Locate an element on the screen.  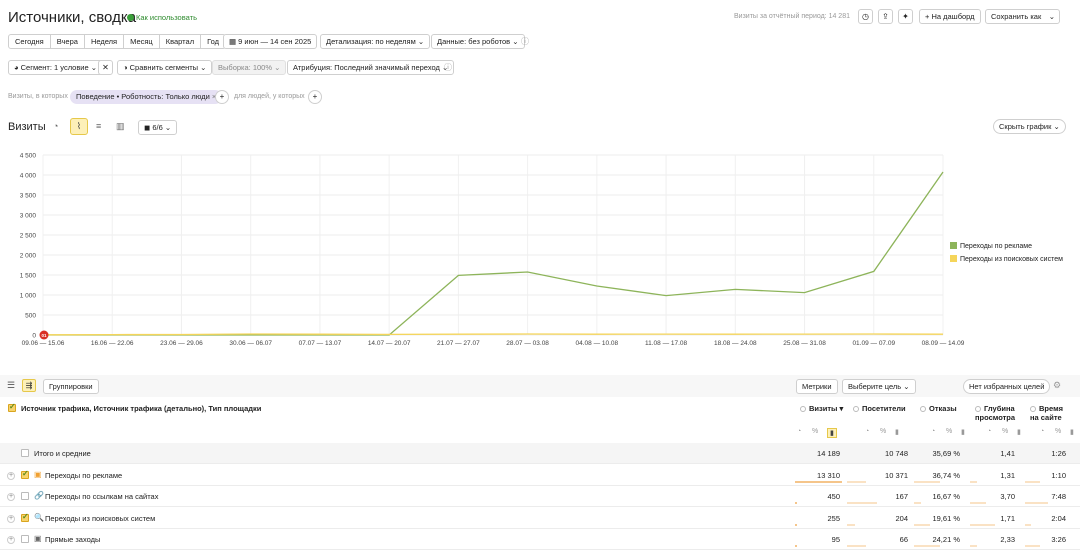
radio-icon is located at coordinates (923, 409).